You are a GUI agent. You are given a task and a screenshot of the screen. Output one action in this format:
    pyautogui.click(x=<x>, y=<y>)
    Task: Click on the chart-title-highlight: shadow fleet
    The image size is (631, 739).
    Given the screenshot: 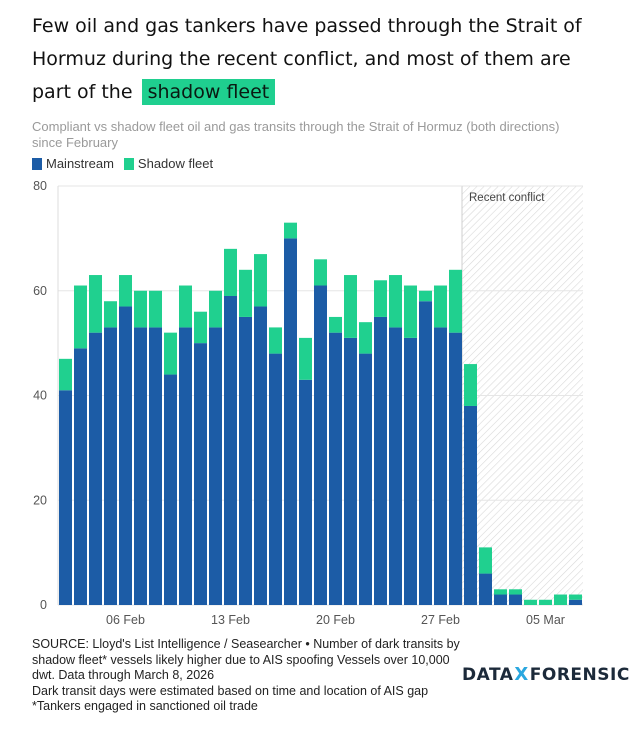 What is the action you would take?
    pyautogui.click(x=208, y=92)
    